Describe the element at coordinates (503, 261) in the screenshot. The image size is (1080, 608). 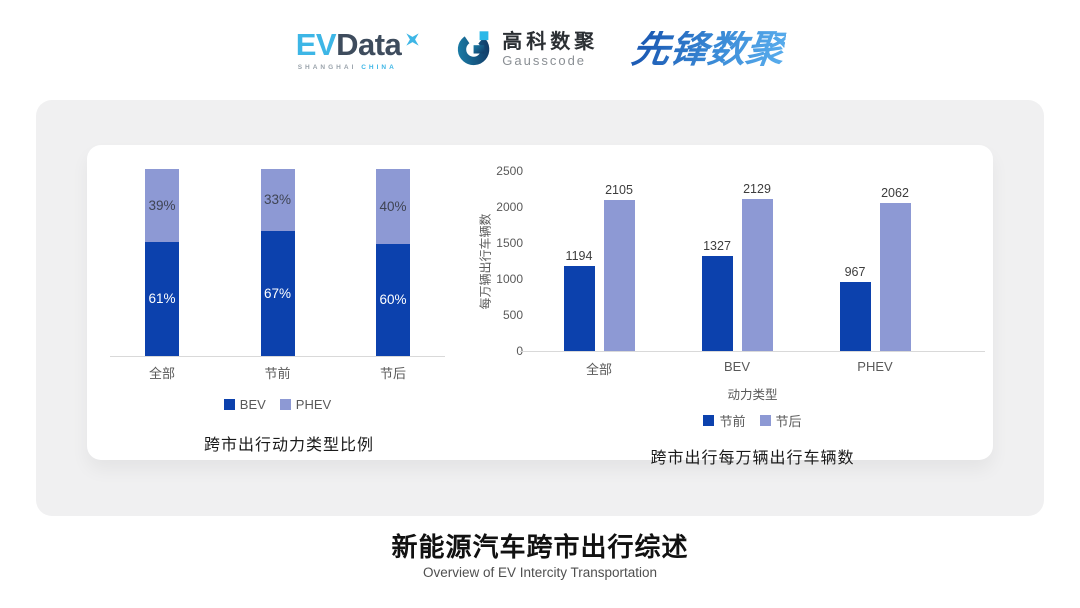
I see `y-axis-ticks: 0 500 1000 1500 2000 2500` at that location.